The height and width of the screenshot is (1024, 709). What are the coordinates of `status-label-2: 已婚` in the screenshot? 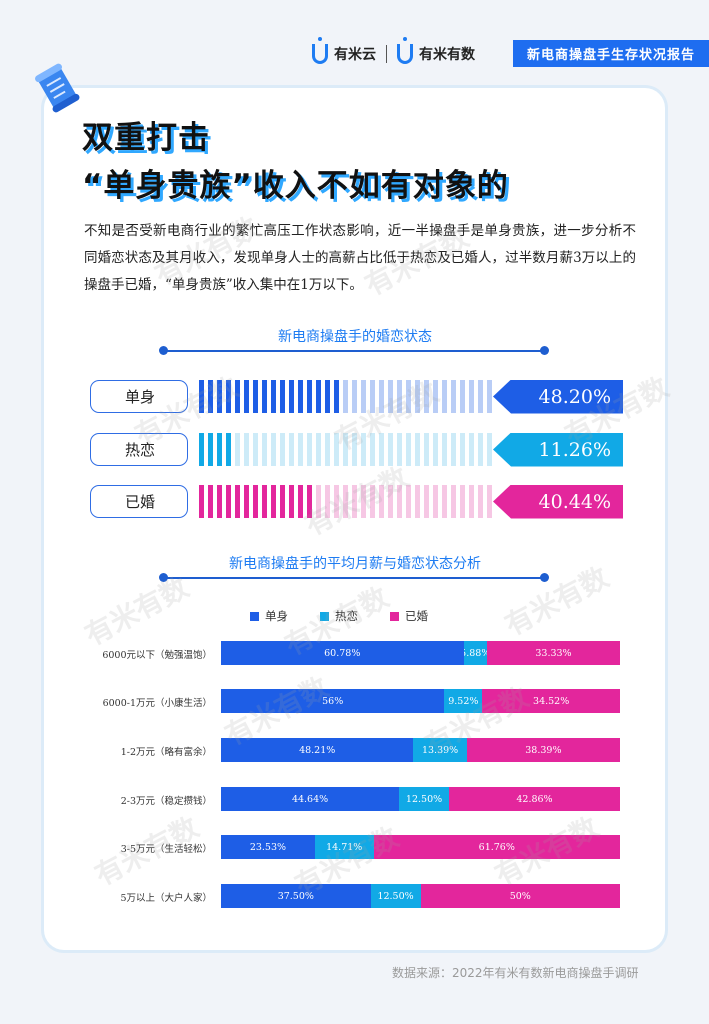 It's located at (139, 501).